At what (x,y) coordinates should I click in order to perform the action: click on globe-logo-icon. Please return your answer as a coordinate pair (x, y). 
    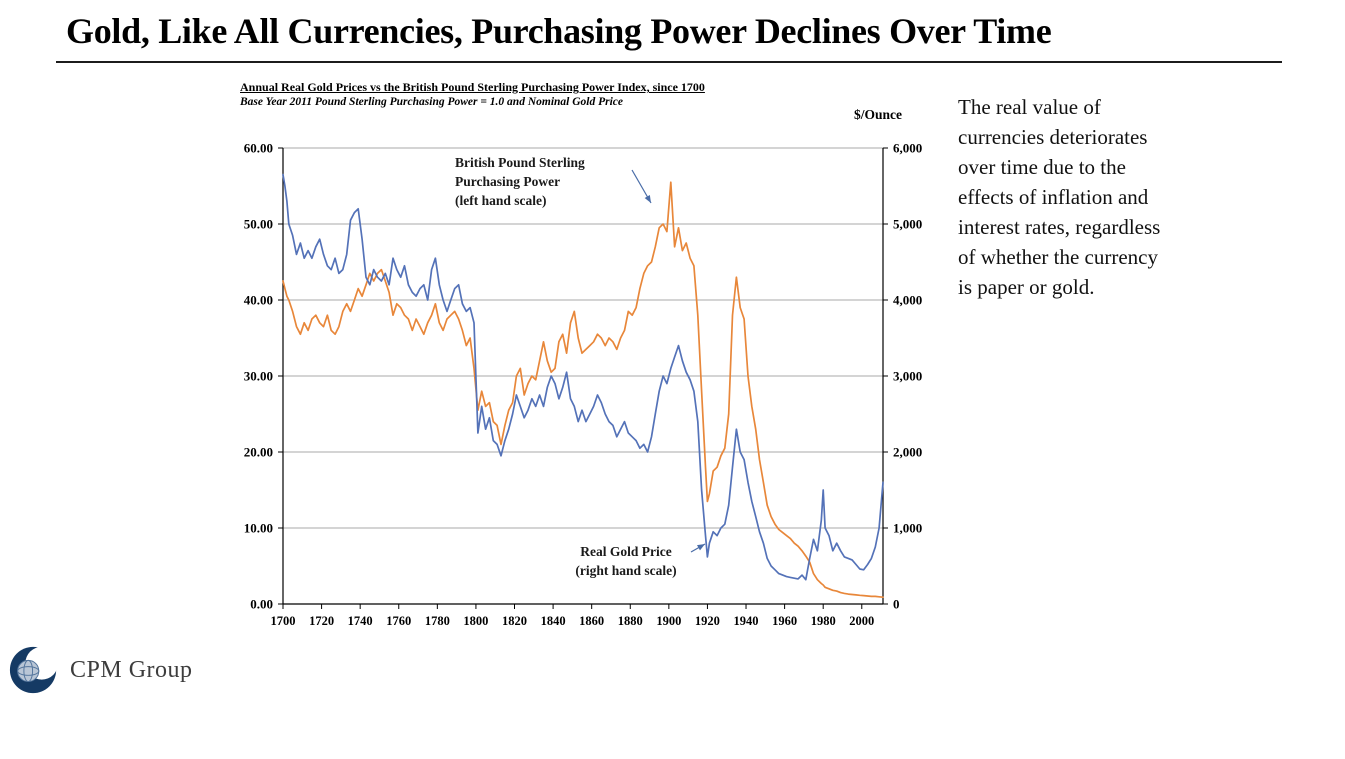
    Looking at the image, I should click on (34, 670).